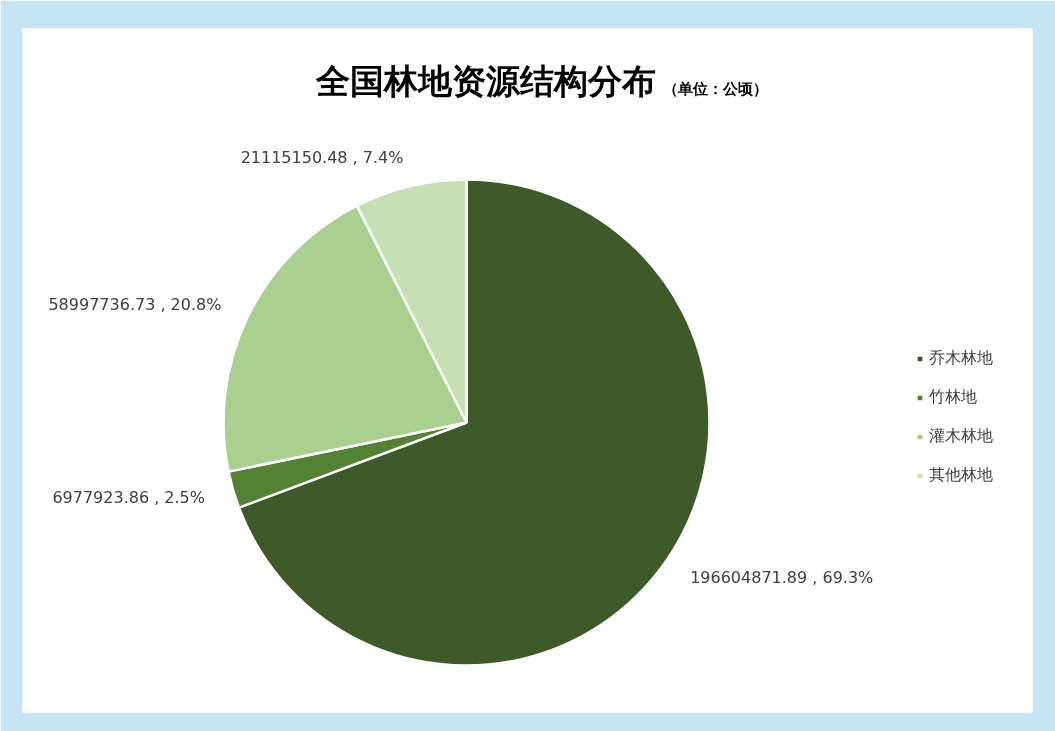 This screenshot has height=731, width=1055. What do you see at coordinates (485, 80) in the screenshot?
I see `chart-title: 全国林地资源结构分布` at bounding box center [485, 80].